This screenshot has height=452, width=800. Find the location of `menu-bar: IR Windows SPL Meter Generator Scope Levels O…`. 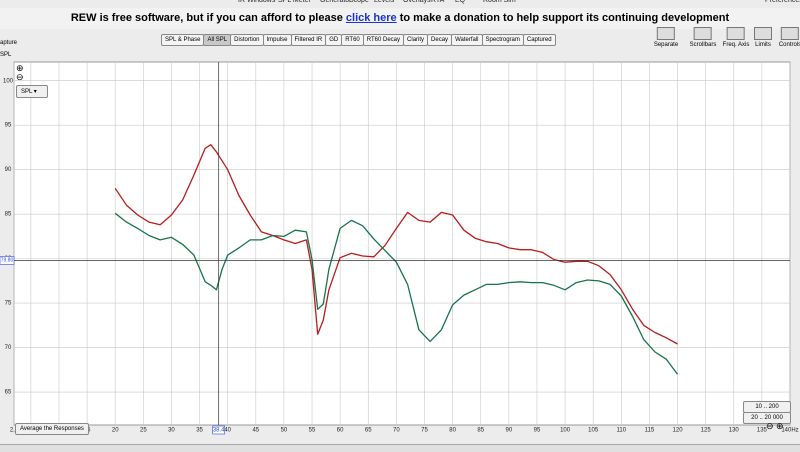

menu-bar: IR Windows SPL Meter Generator Scope Levels O… is located at coordinates (400, 4).